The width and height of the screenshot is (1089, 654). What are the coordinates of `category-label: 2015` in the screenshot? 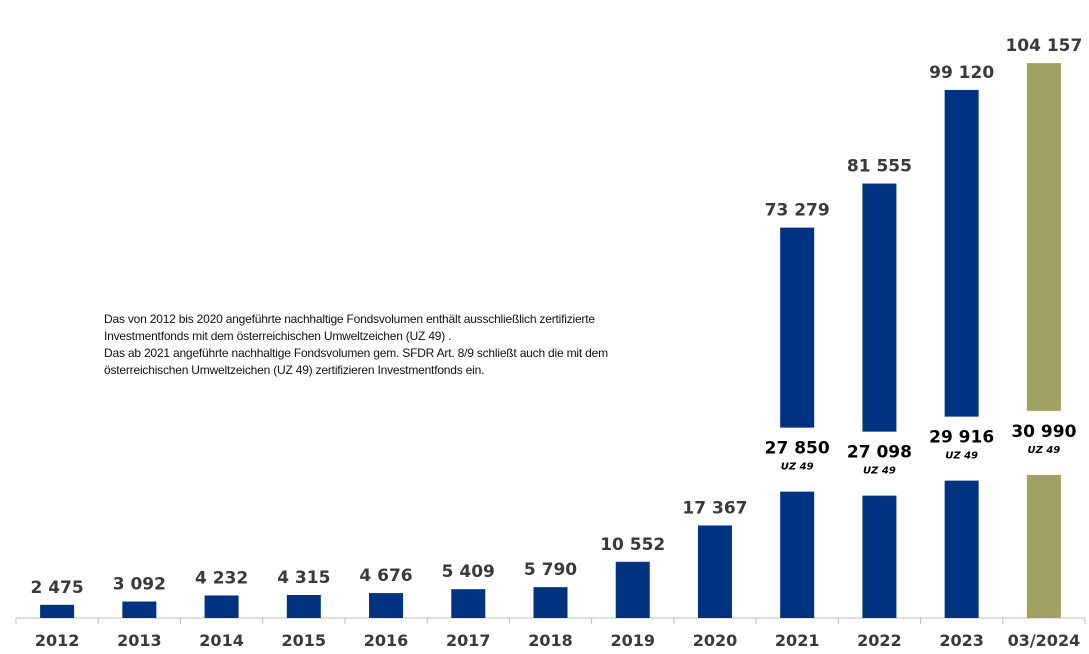 It's located at (304, 640).